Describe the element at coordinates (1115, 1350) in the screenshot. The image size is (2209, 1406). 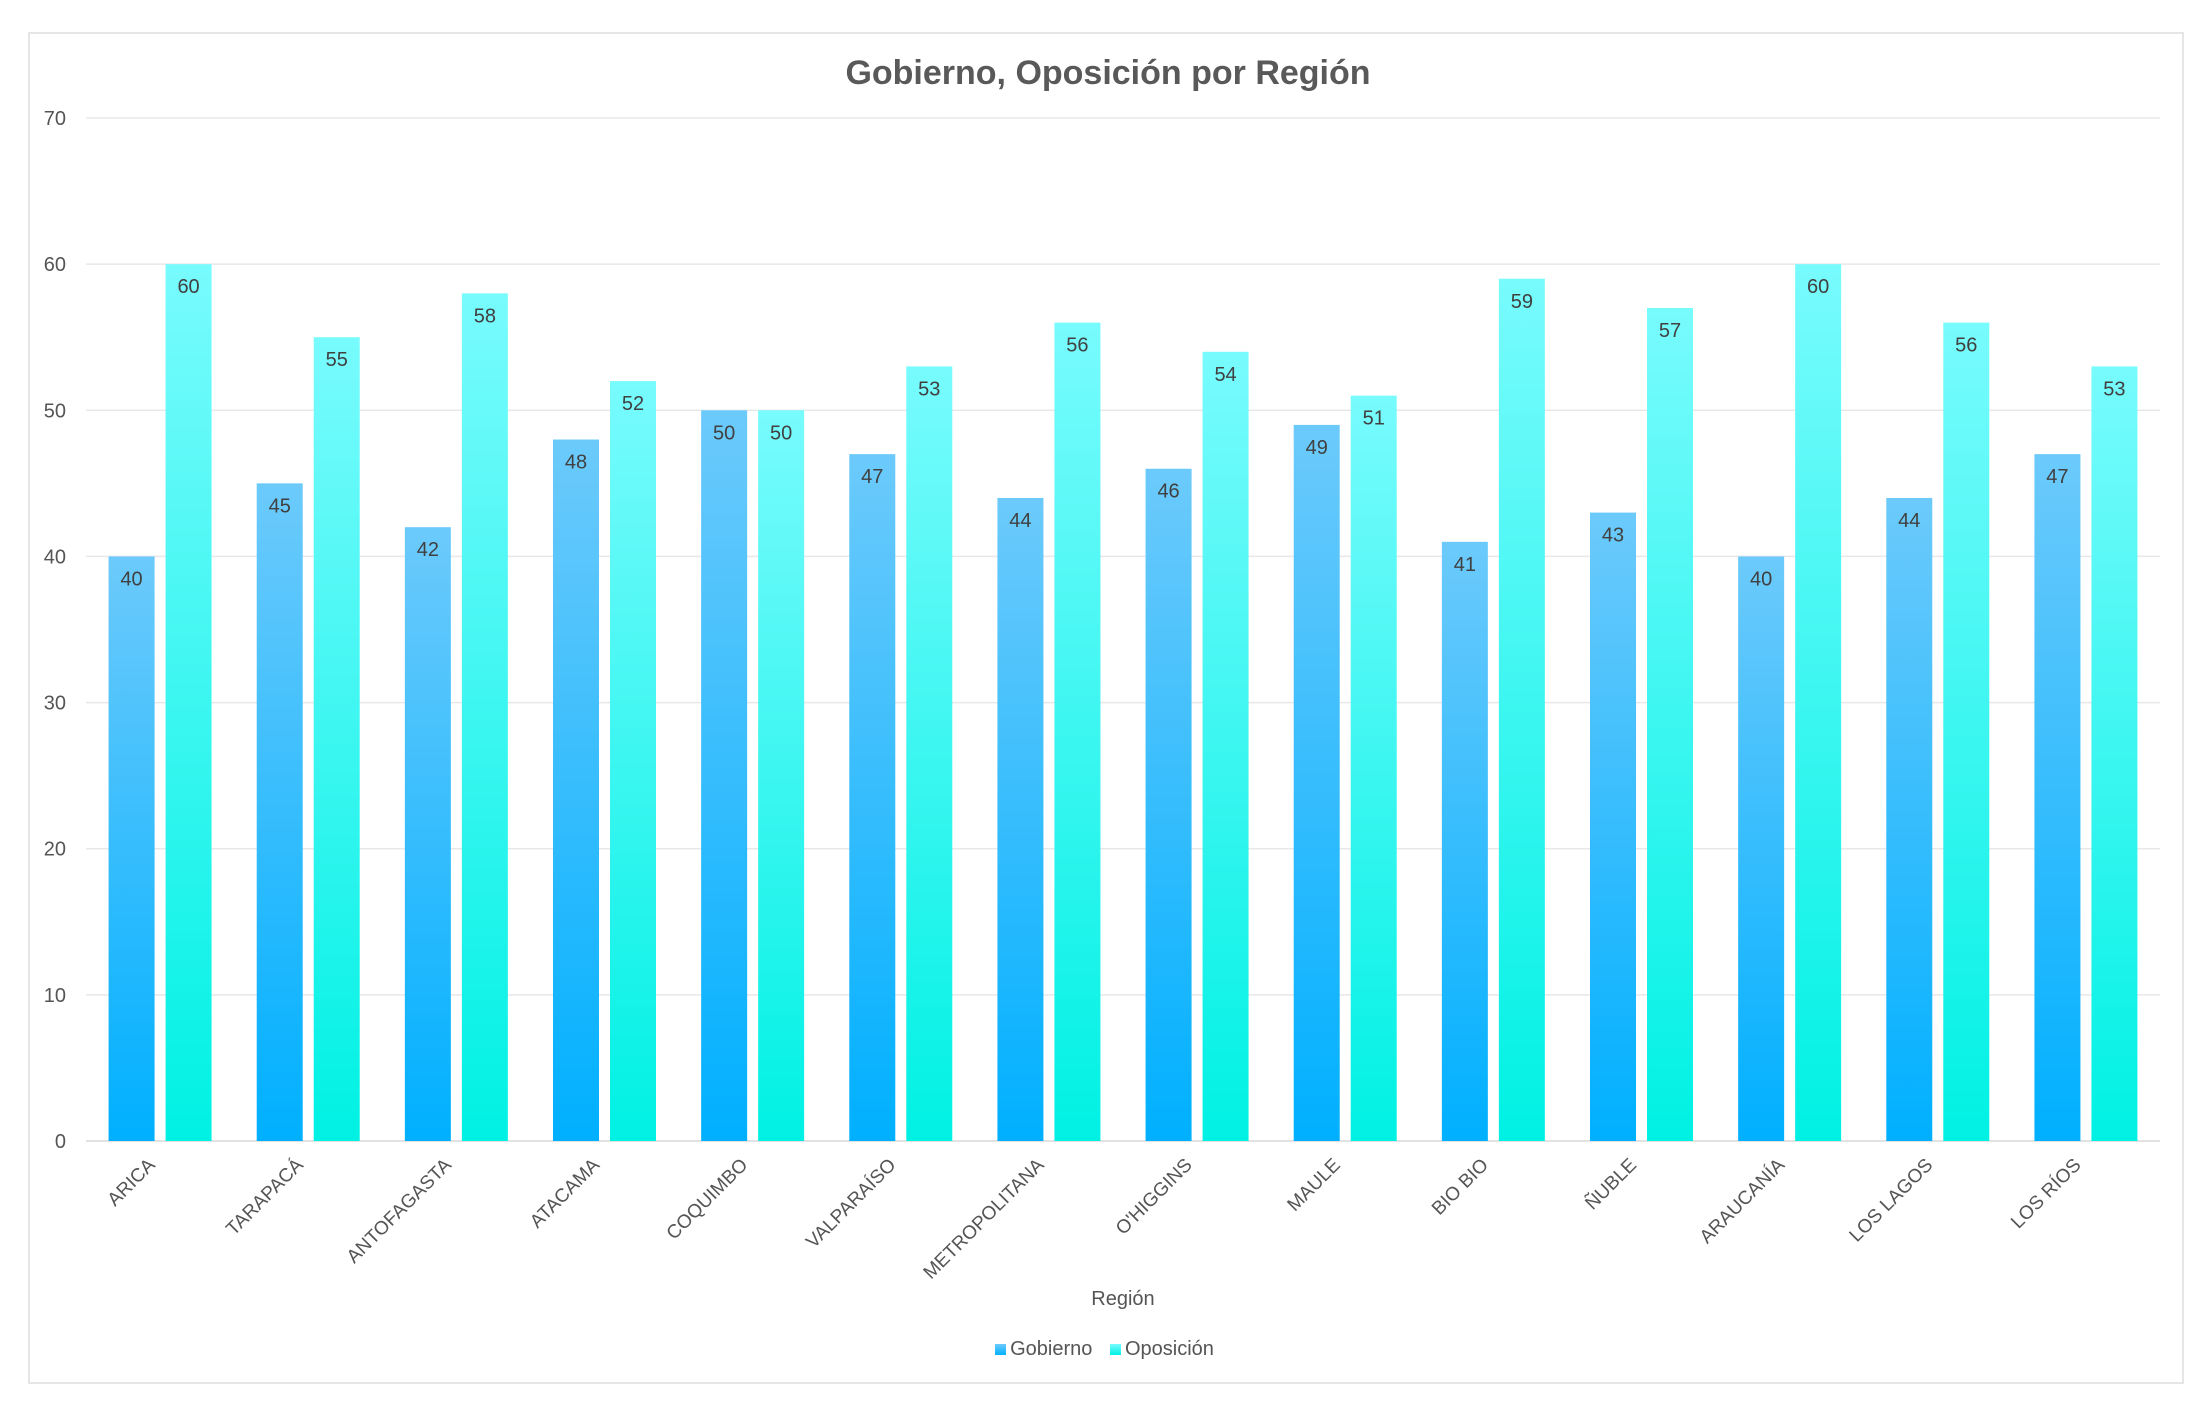
I see `legend-swatch-oposicion` at that location.